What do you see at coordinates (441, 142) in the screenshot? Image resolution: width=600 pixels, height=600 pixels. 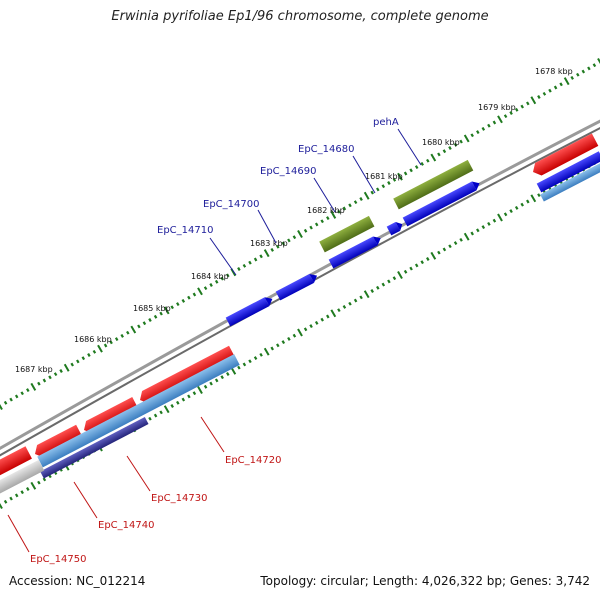 I see `tick-label-1680: 1680 kbp` at bounding box center [441, 142].